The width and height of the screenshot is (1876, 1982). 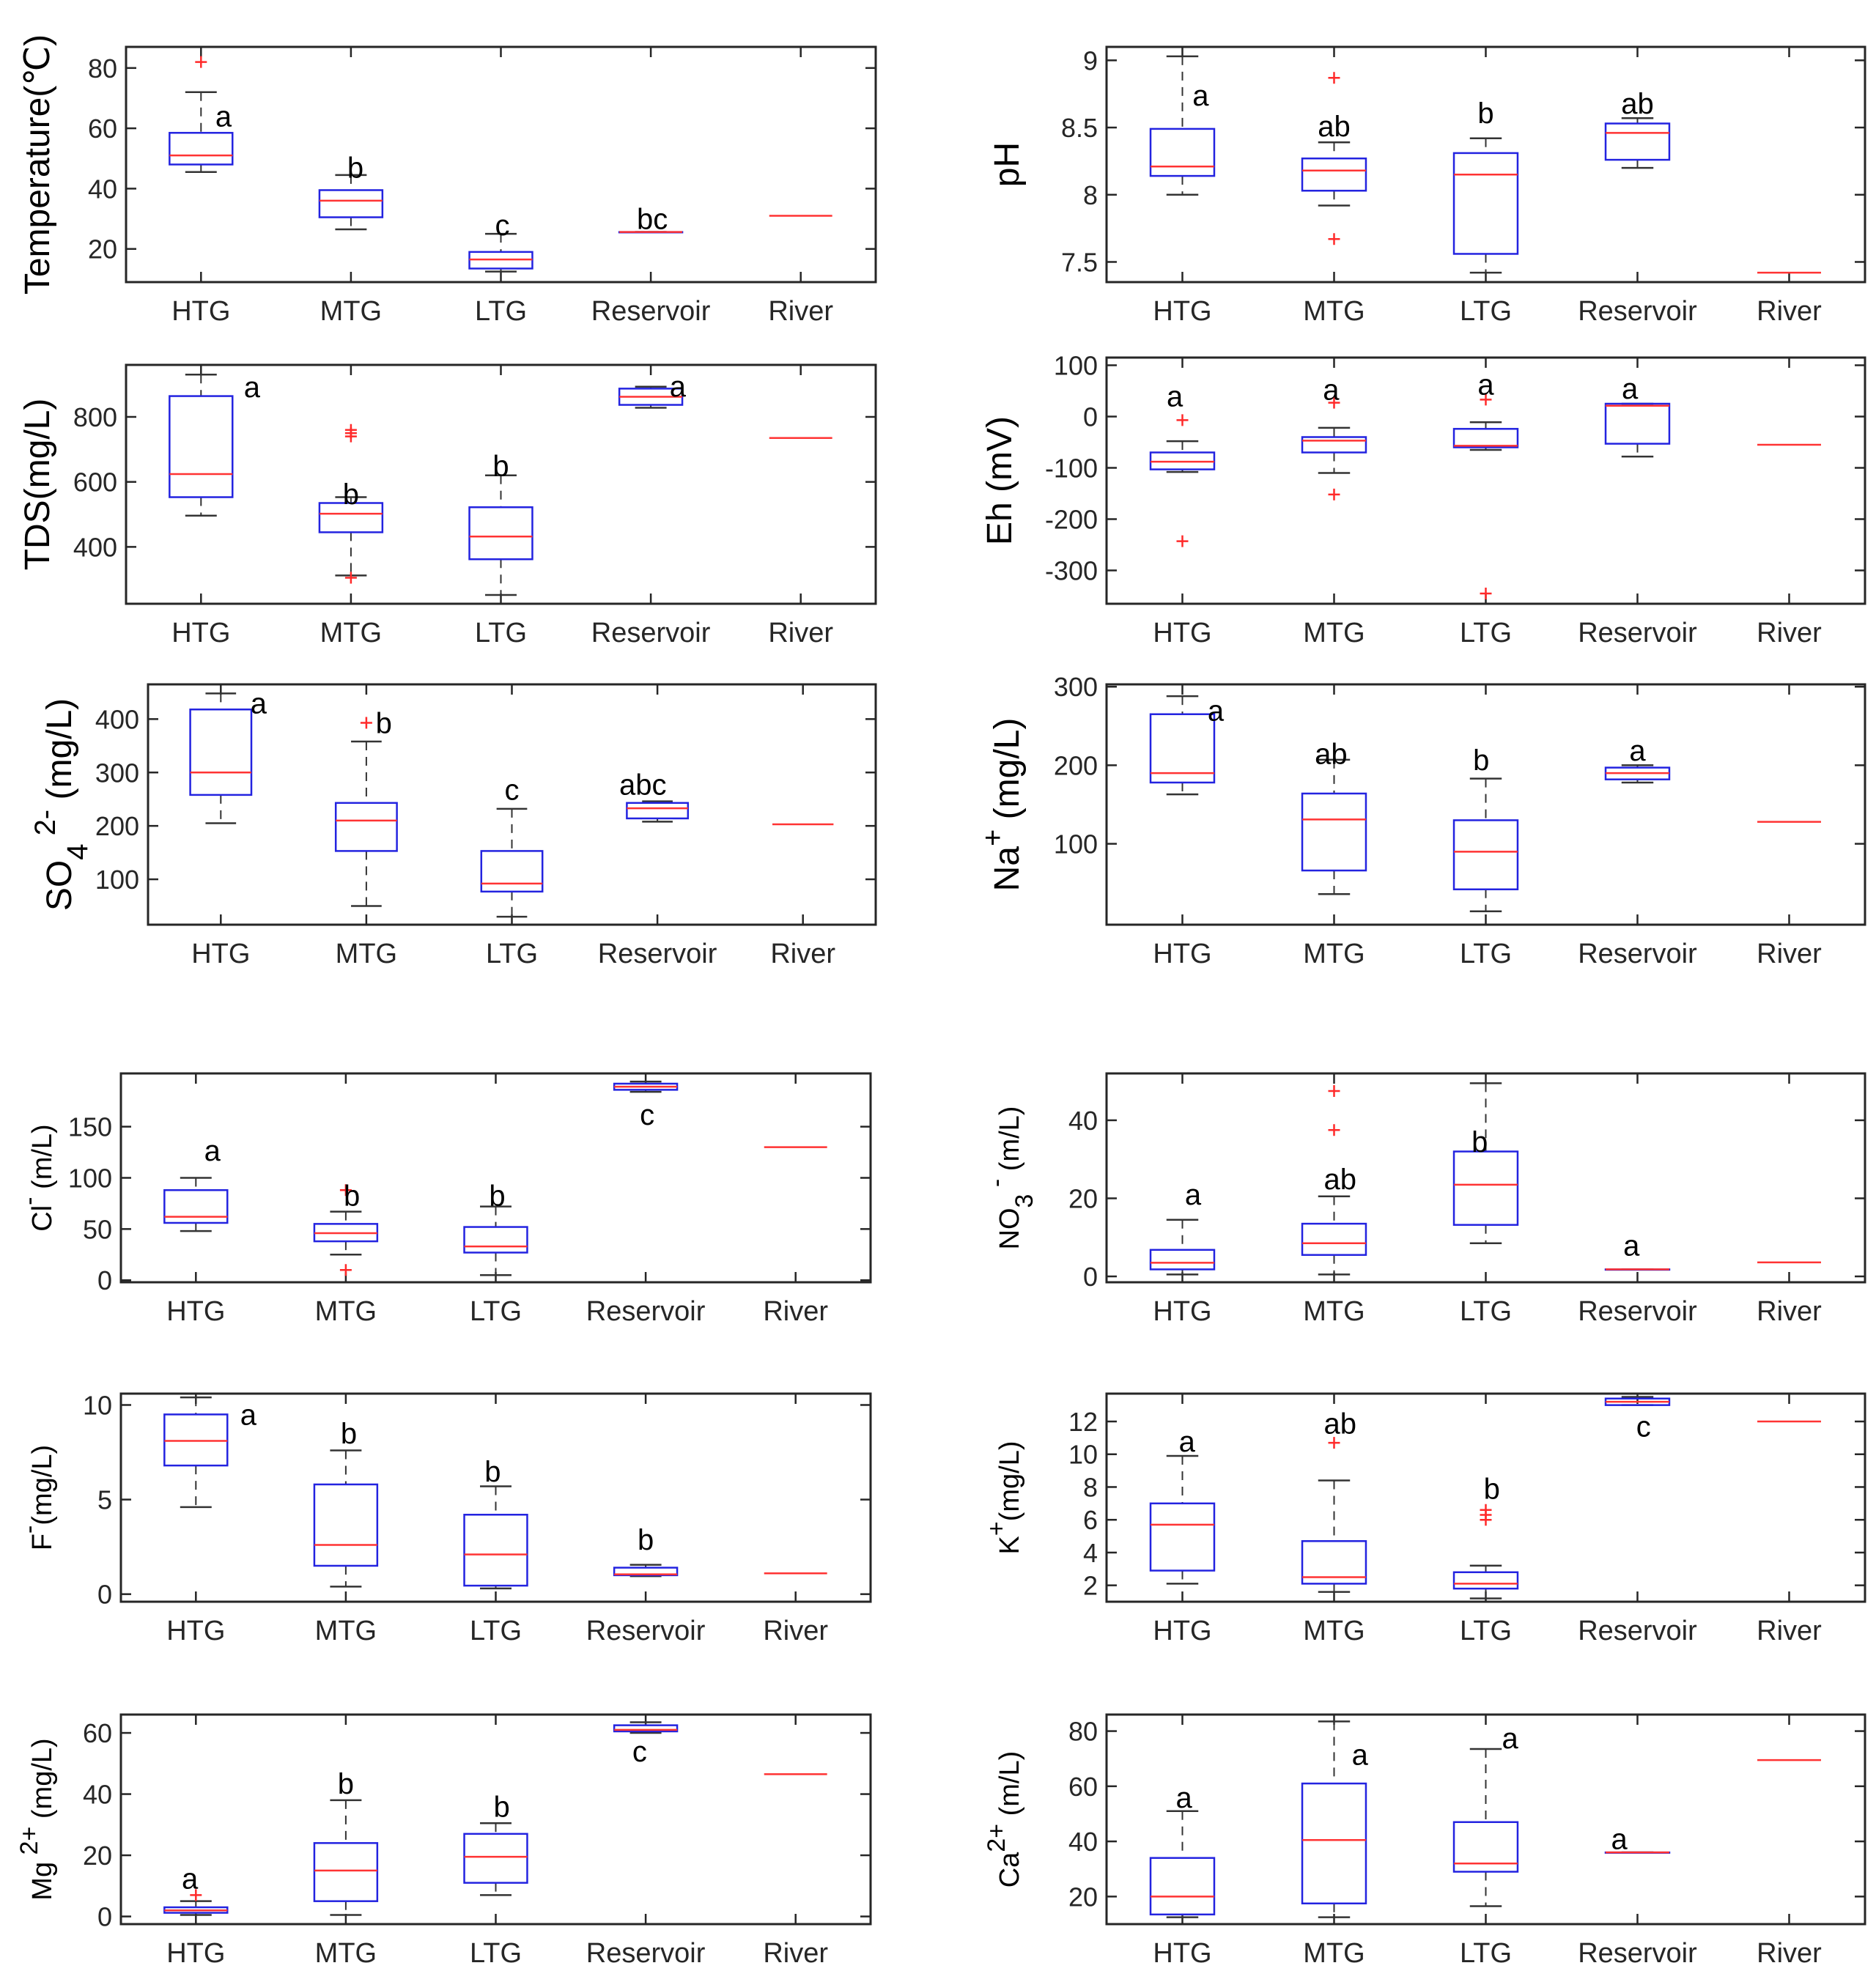 I want to click on y-axis-label: F-(mg/L), so click(x=36, y=1497).